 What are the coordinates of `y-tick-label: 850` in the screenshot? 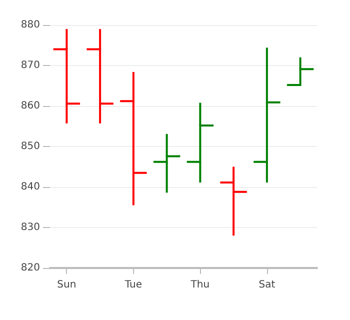 It's located at (30, 146).